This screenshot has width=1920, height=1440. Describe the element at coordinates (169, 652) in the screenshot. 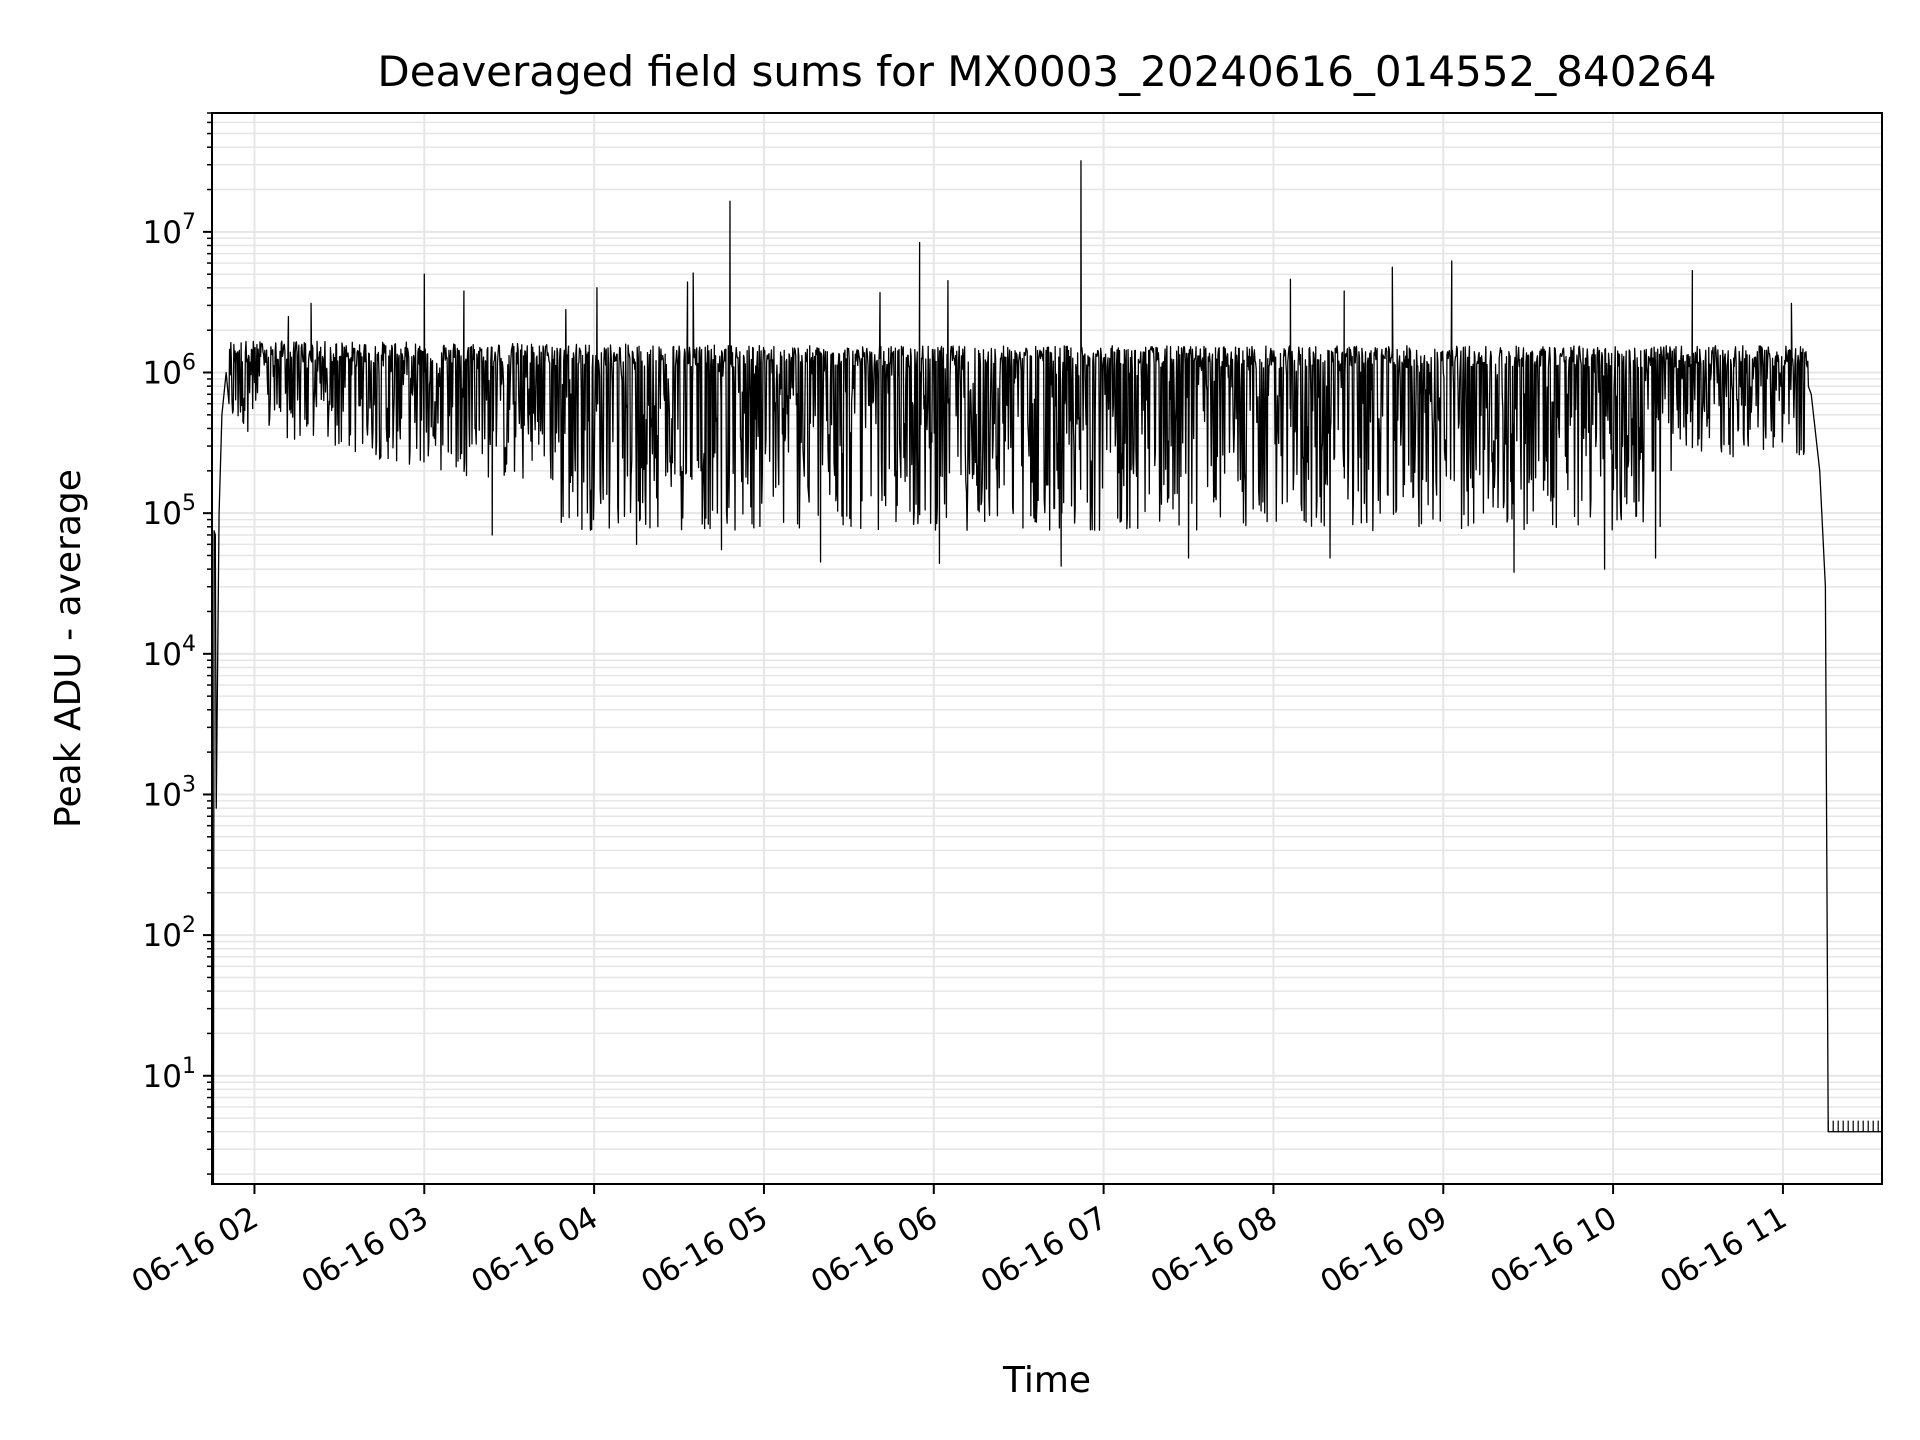

I see `y-tick-label: 10⁴` at that location.